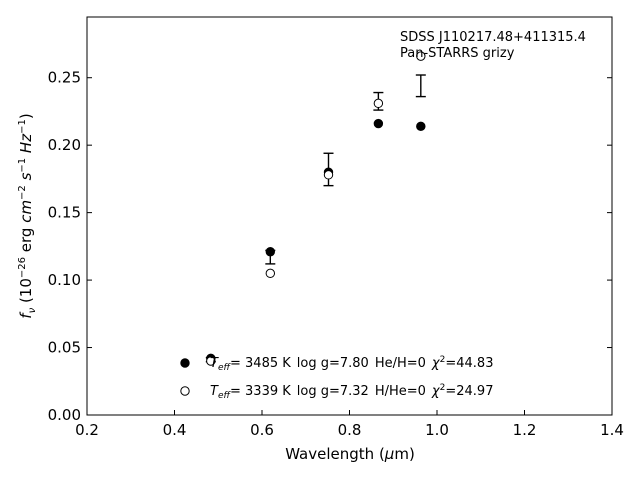 This screenshot has height=480, width=640. I want to click on y-tick-label: 0.00, so click(64, 415).